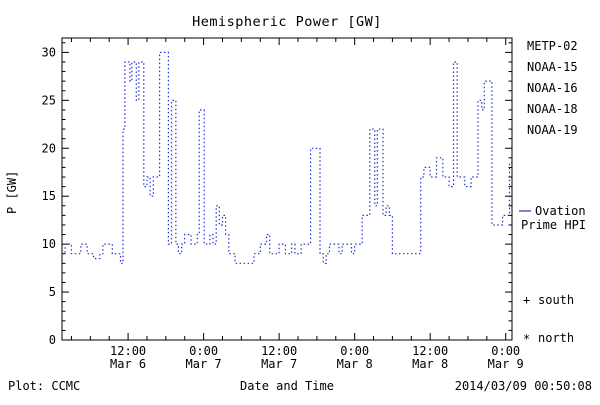 The height and width of the screenshot is (405, 600). Describe the element at coordinates (49, 100) in the screenshot. I see `tick-label: 25` at that location.